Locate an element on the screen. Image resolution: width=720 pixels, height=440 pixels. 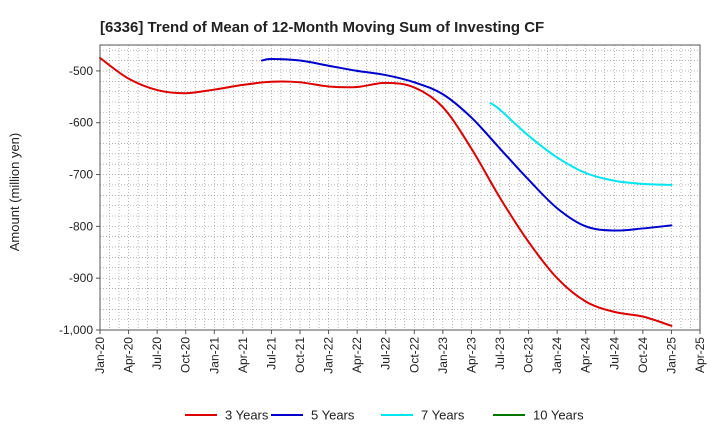
x-tick-label: Jan-23 is located at coordinates (443, 355).